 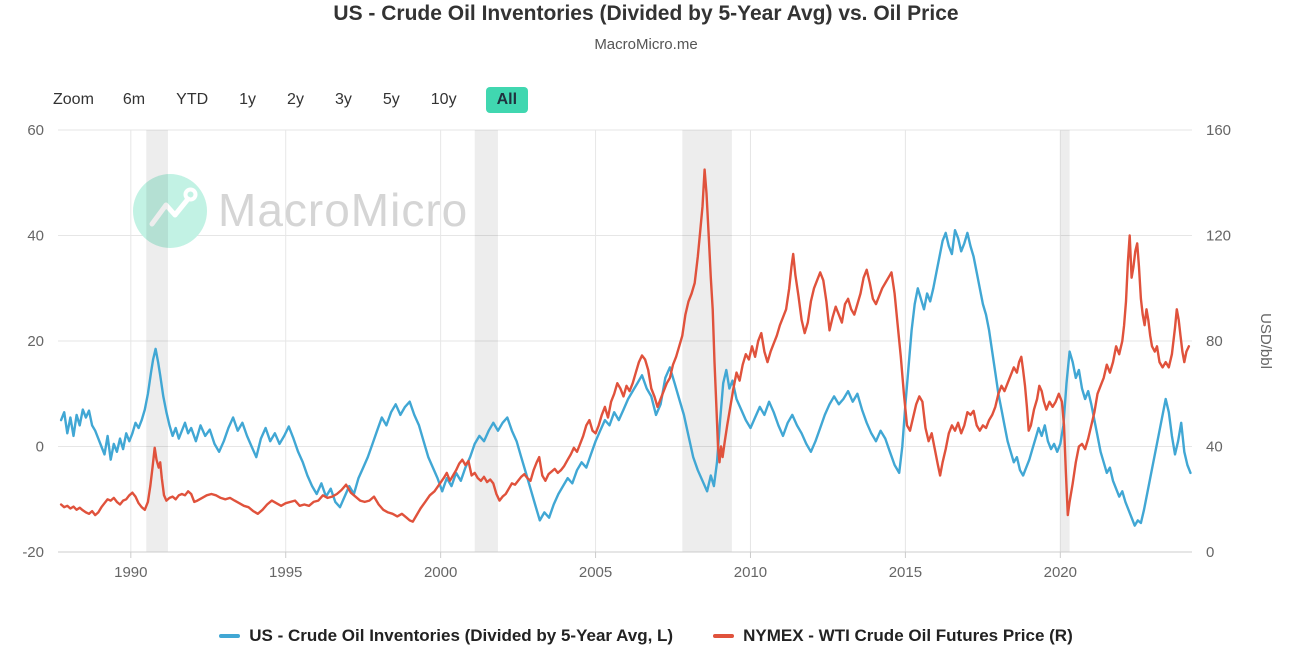 What do you see at coordinates (646, 44) in the screenshot?
I see `chart-source-subtitle: MacroMicro.me` at bounding box center [646, 44].